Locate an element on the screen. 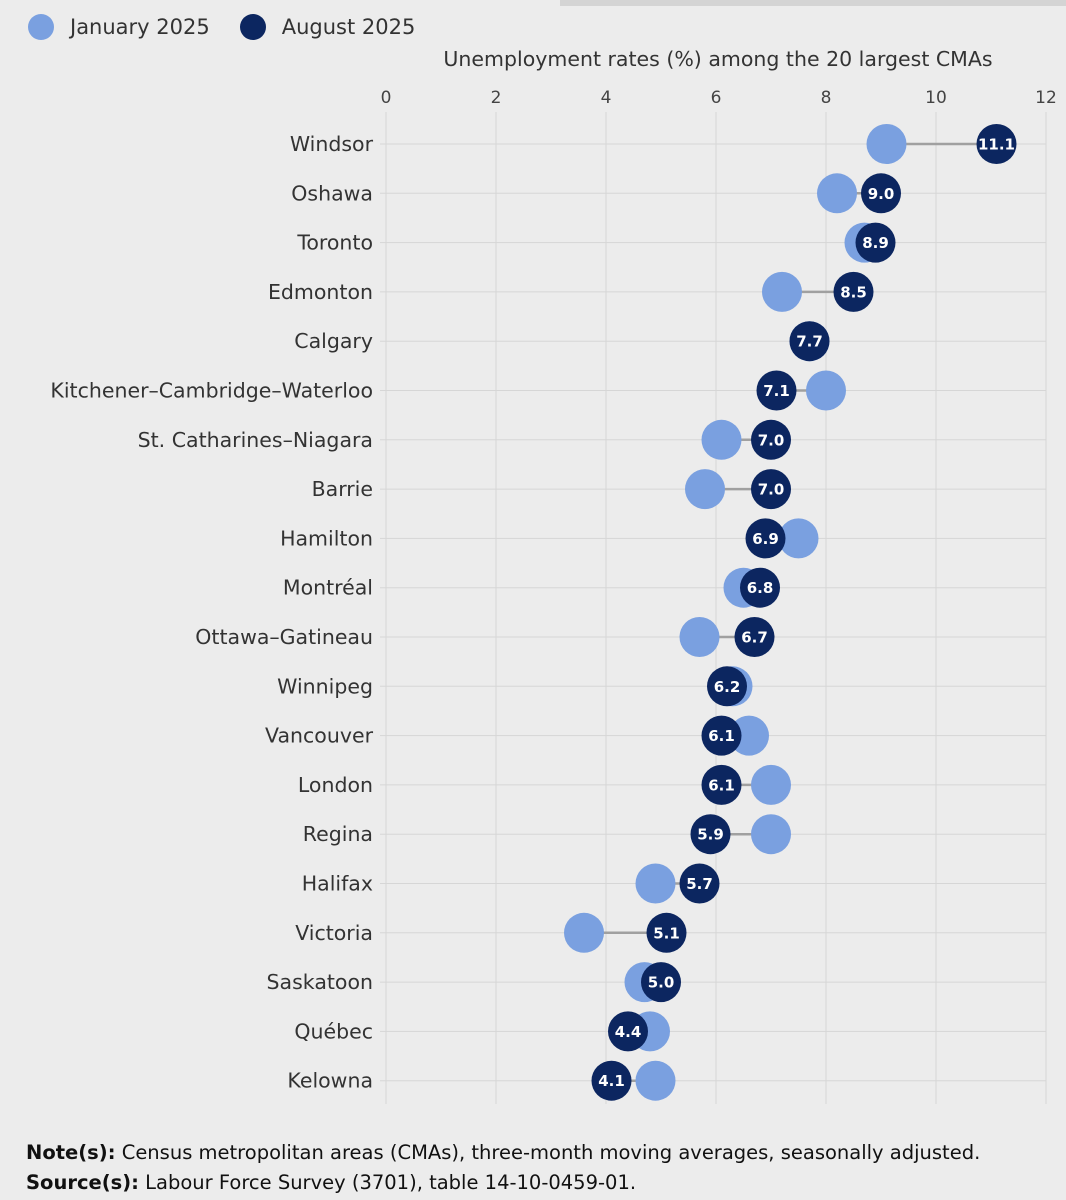  legend-label-january: January 2025 is located at coordinates (140, 27).